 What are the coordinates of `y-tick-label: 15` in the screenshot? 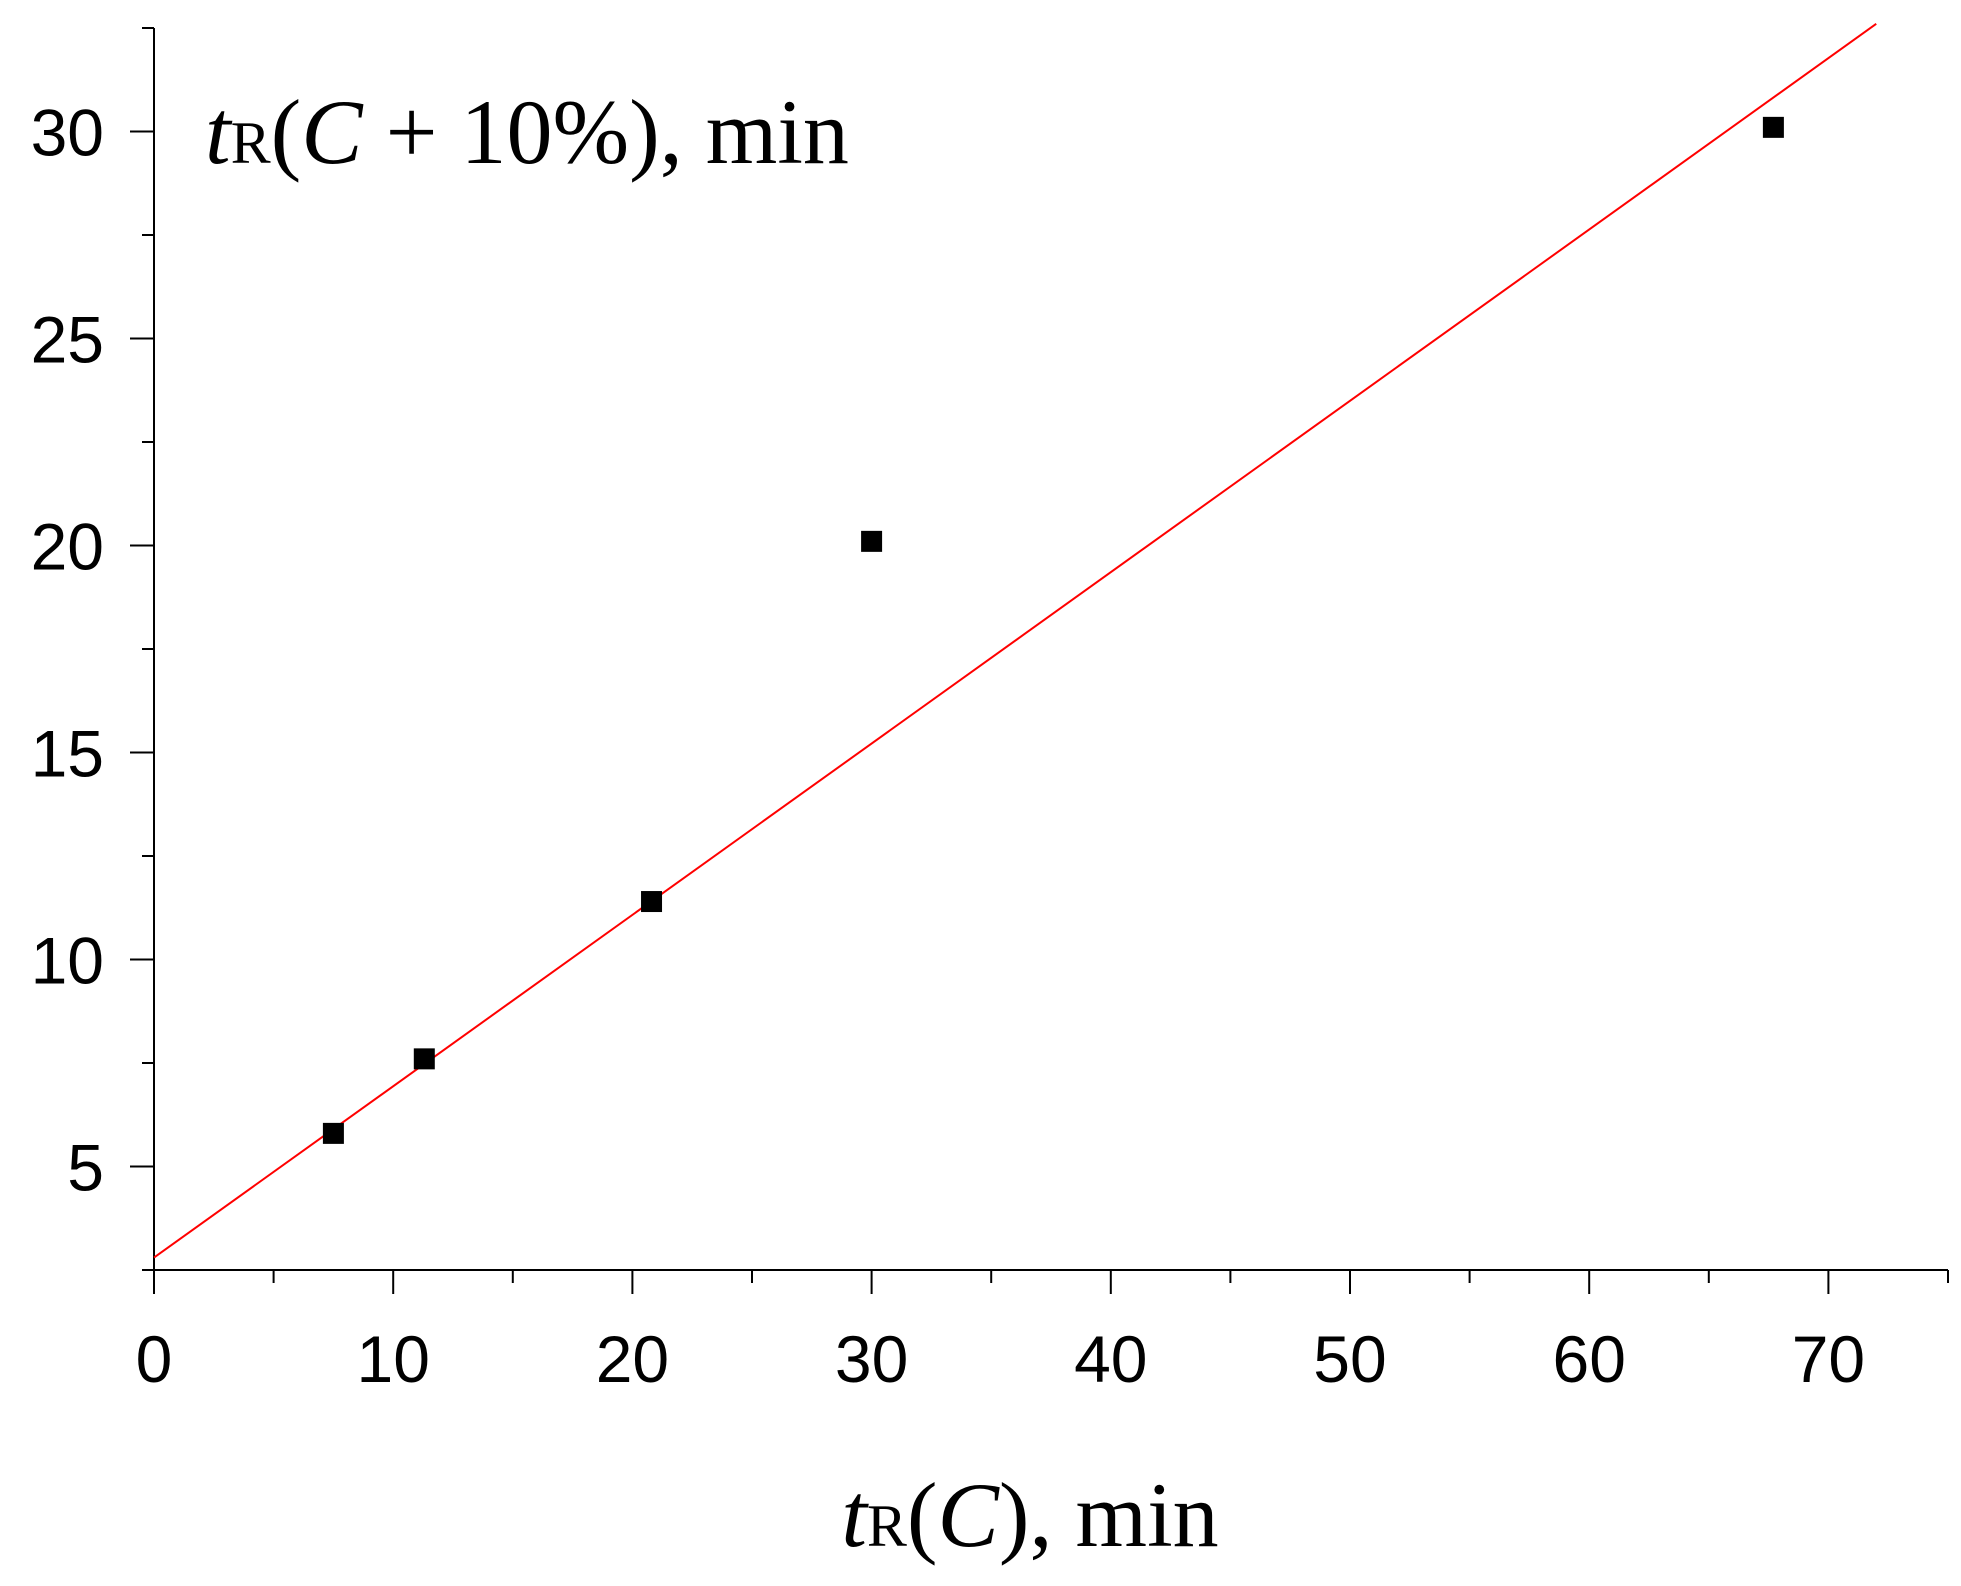 It's located at (67, 754).